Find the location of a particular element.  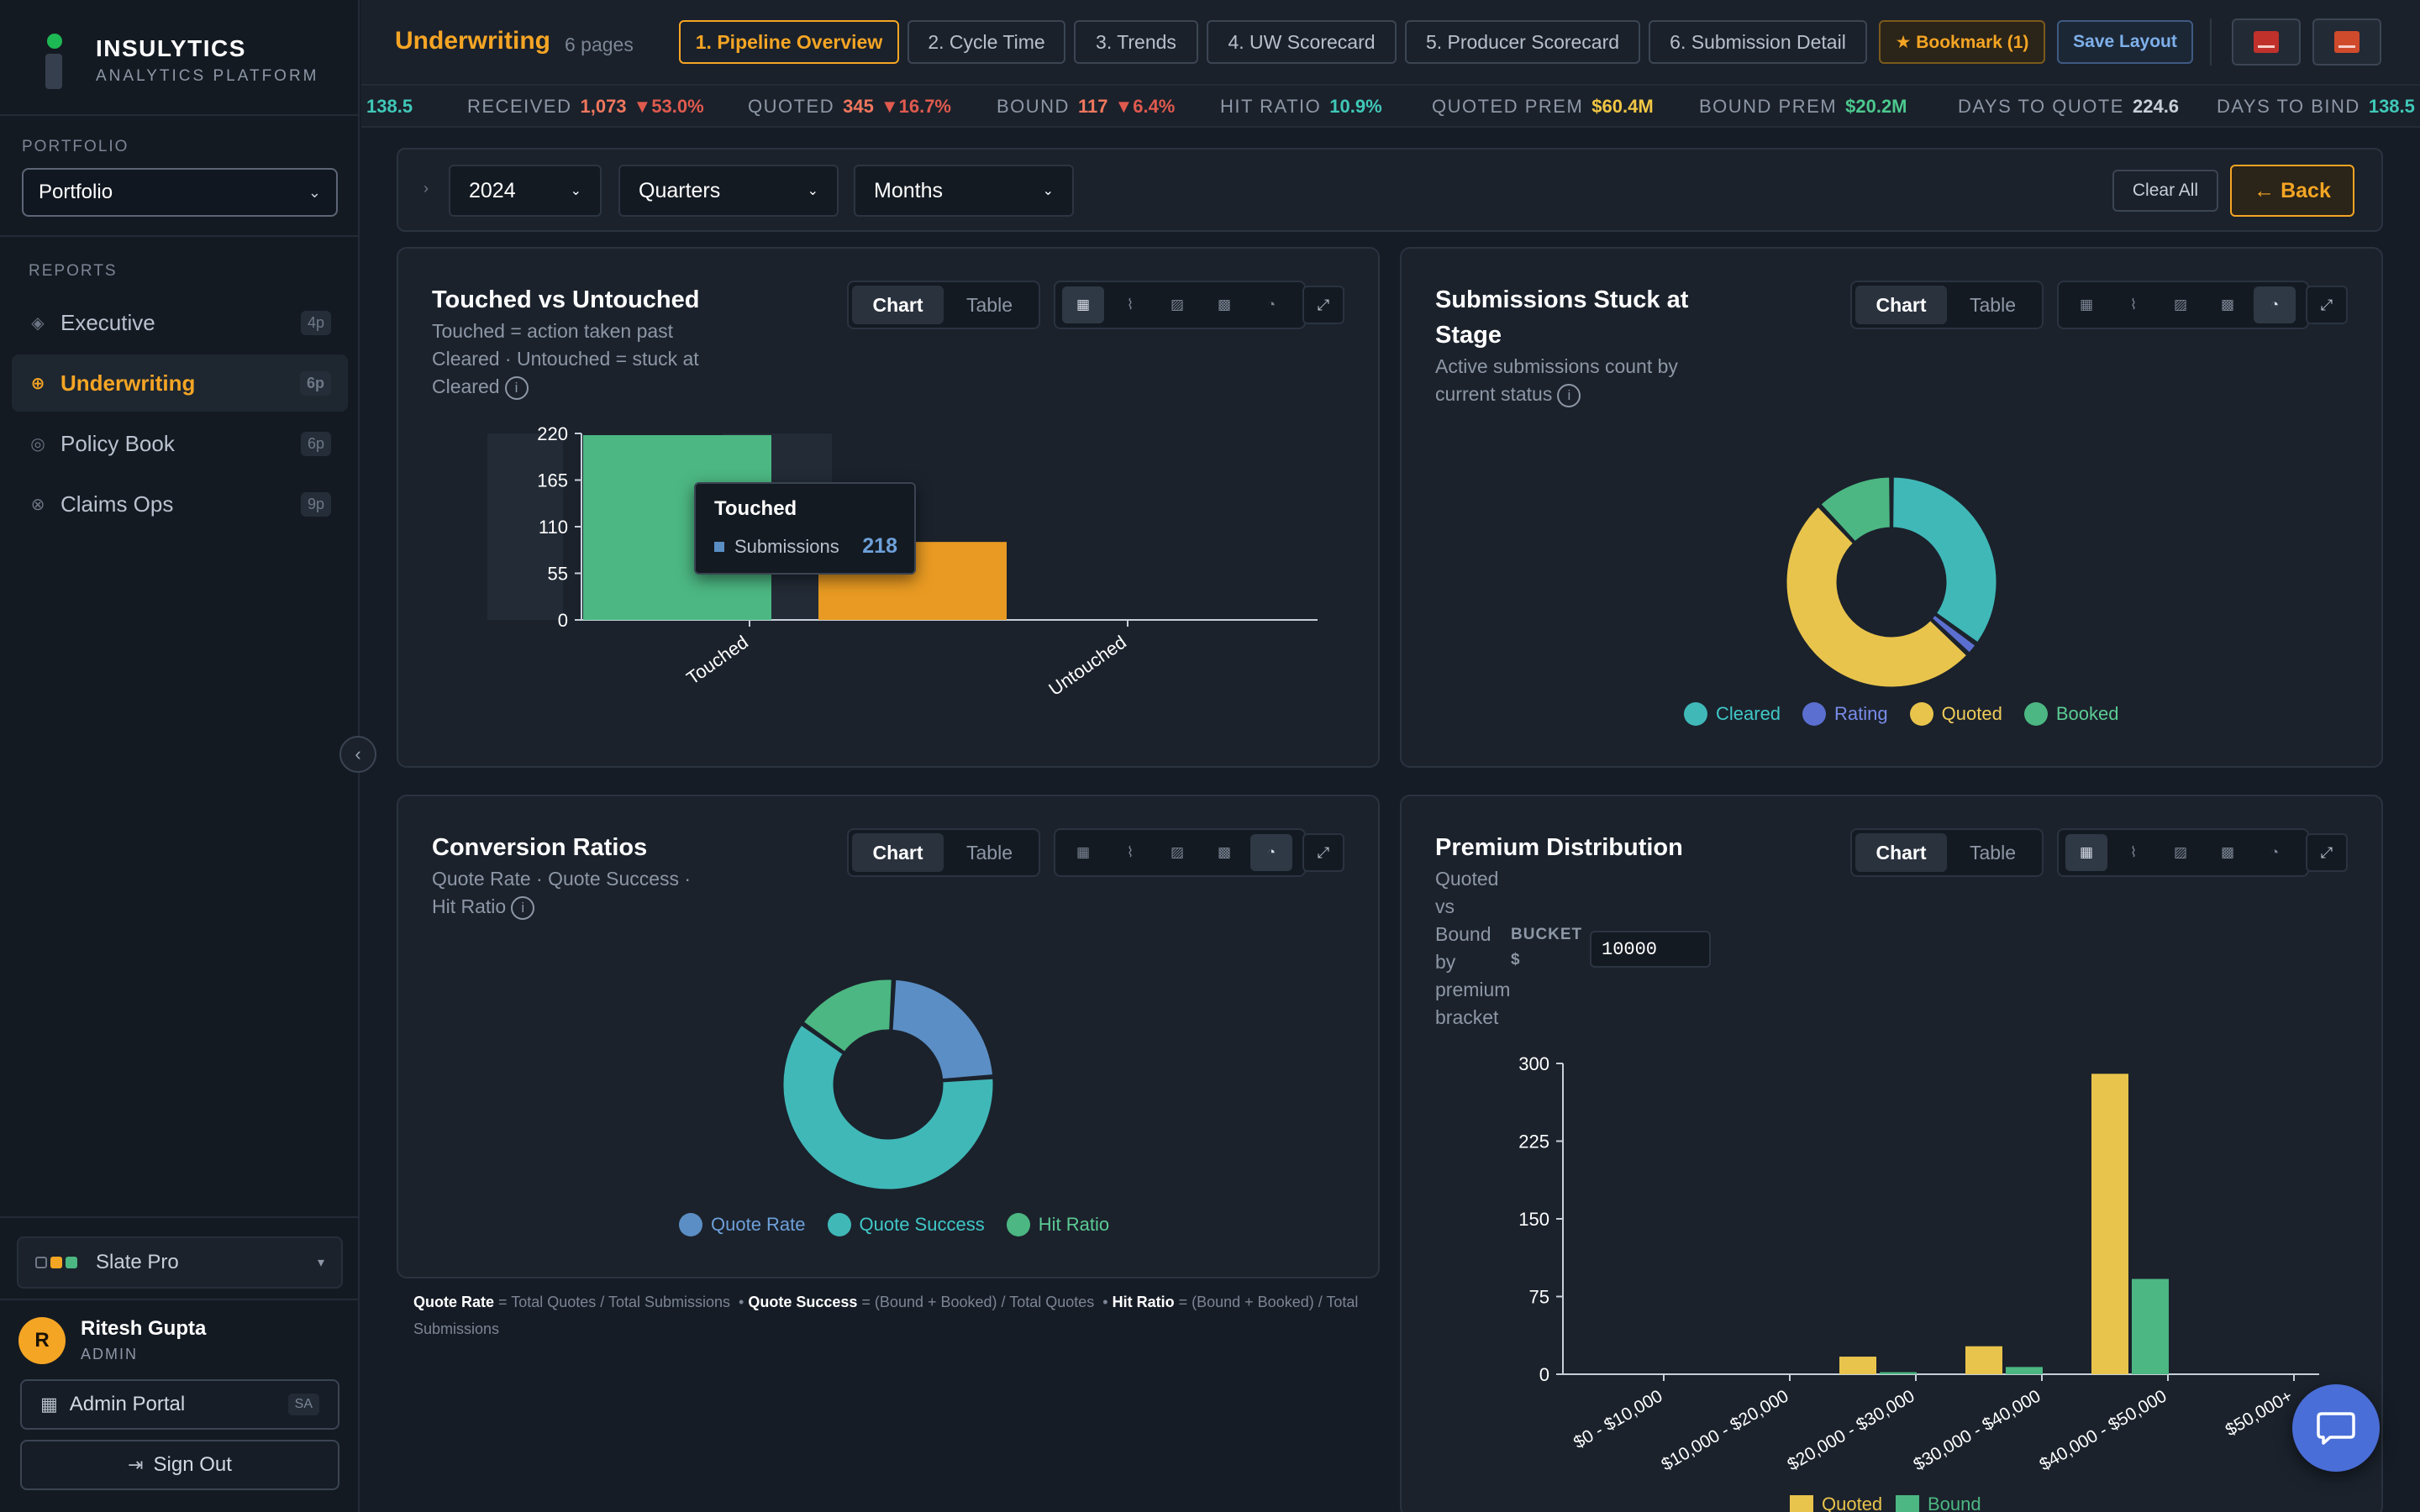

tab-uw-scorecard: 4. UW Scorecard is located at coordinates (1302, 42).